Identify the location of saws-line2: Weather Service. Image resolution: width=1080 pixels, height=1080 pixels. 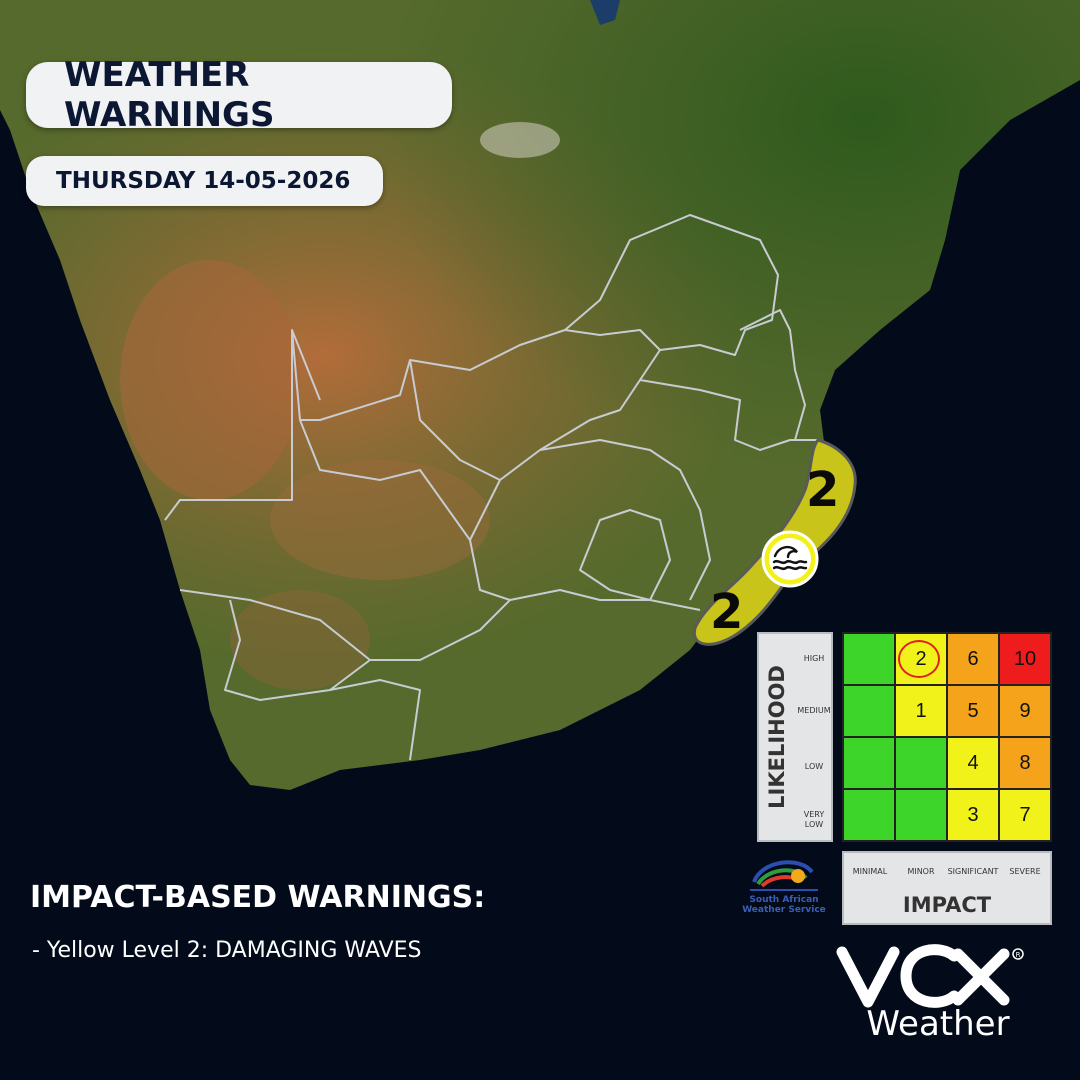
(784, 910).